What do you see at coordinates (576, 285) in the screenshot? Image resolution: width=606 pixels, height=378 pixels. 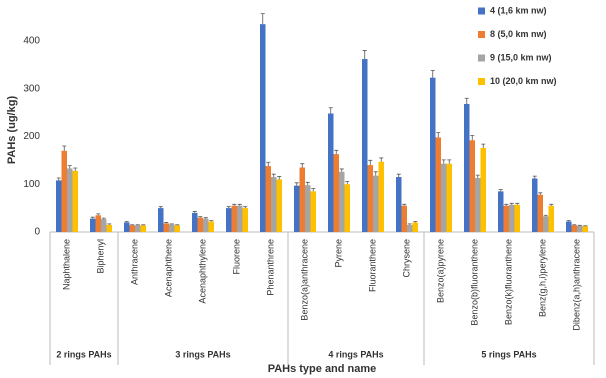 I see `x-tick-label: Dibenz(a,h)anthracene` at bounding box center [576, 285].